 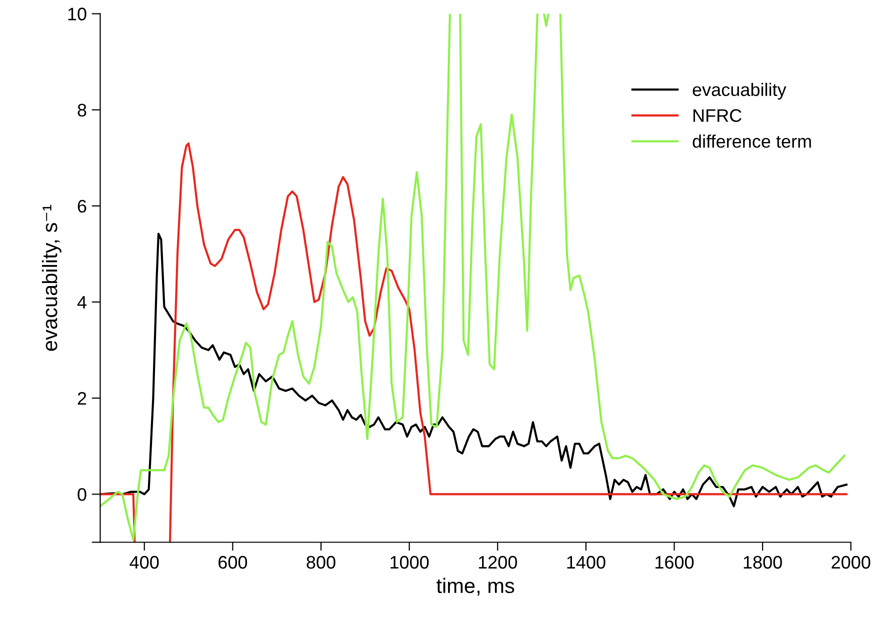 What do you see at coordinates (82, 110) in the screenshot?
I see `y-tick-label: 8` at bounding box center [82, 110].